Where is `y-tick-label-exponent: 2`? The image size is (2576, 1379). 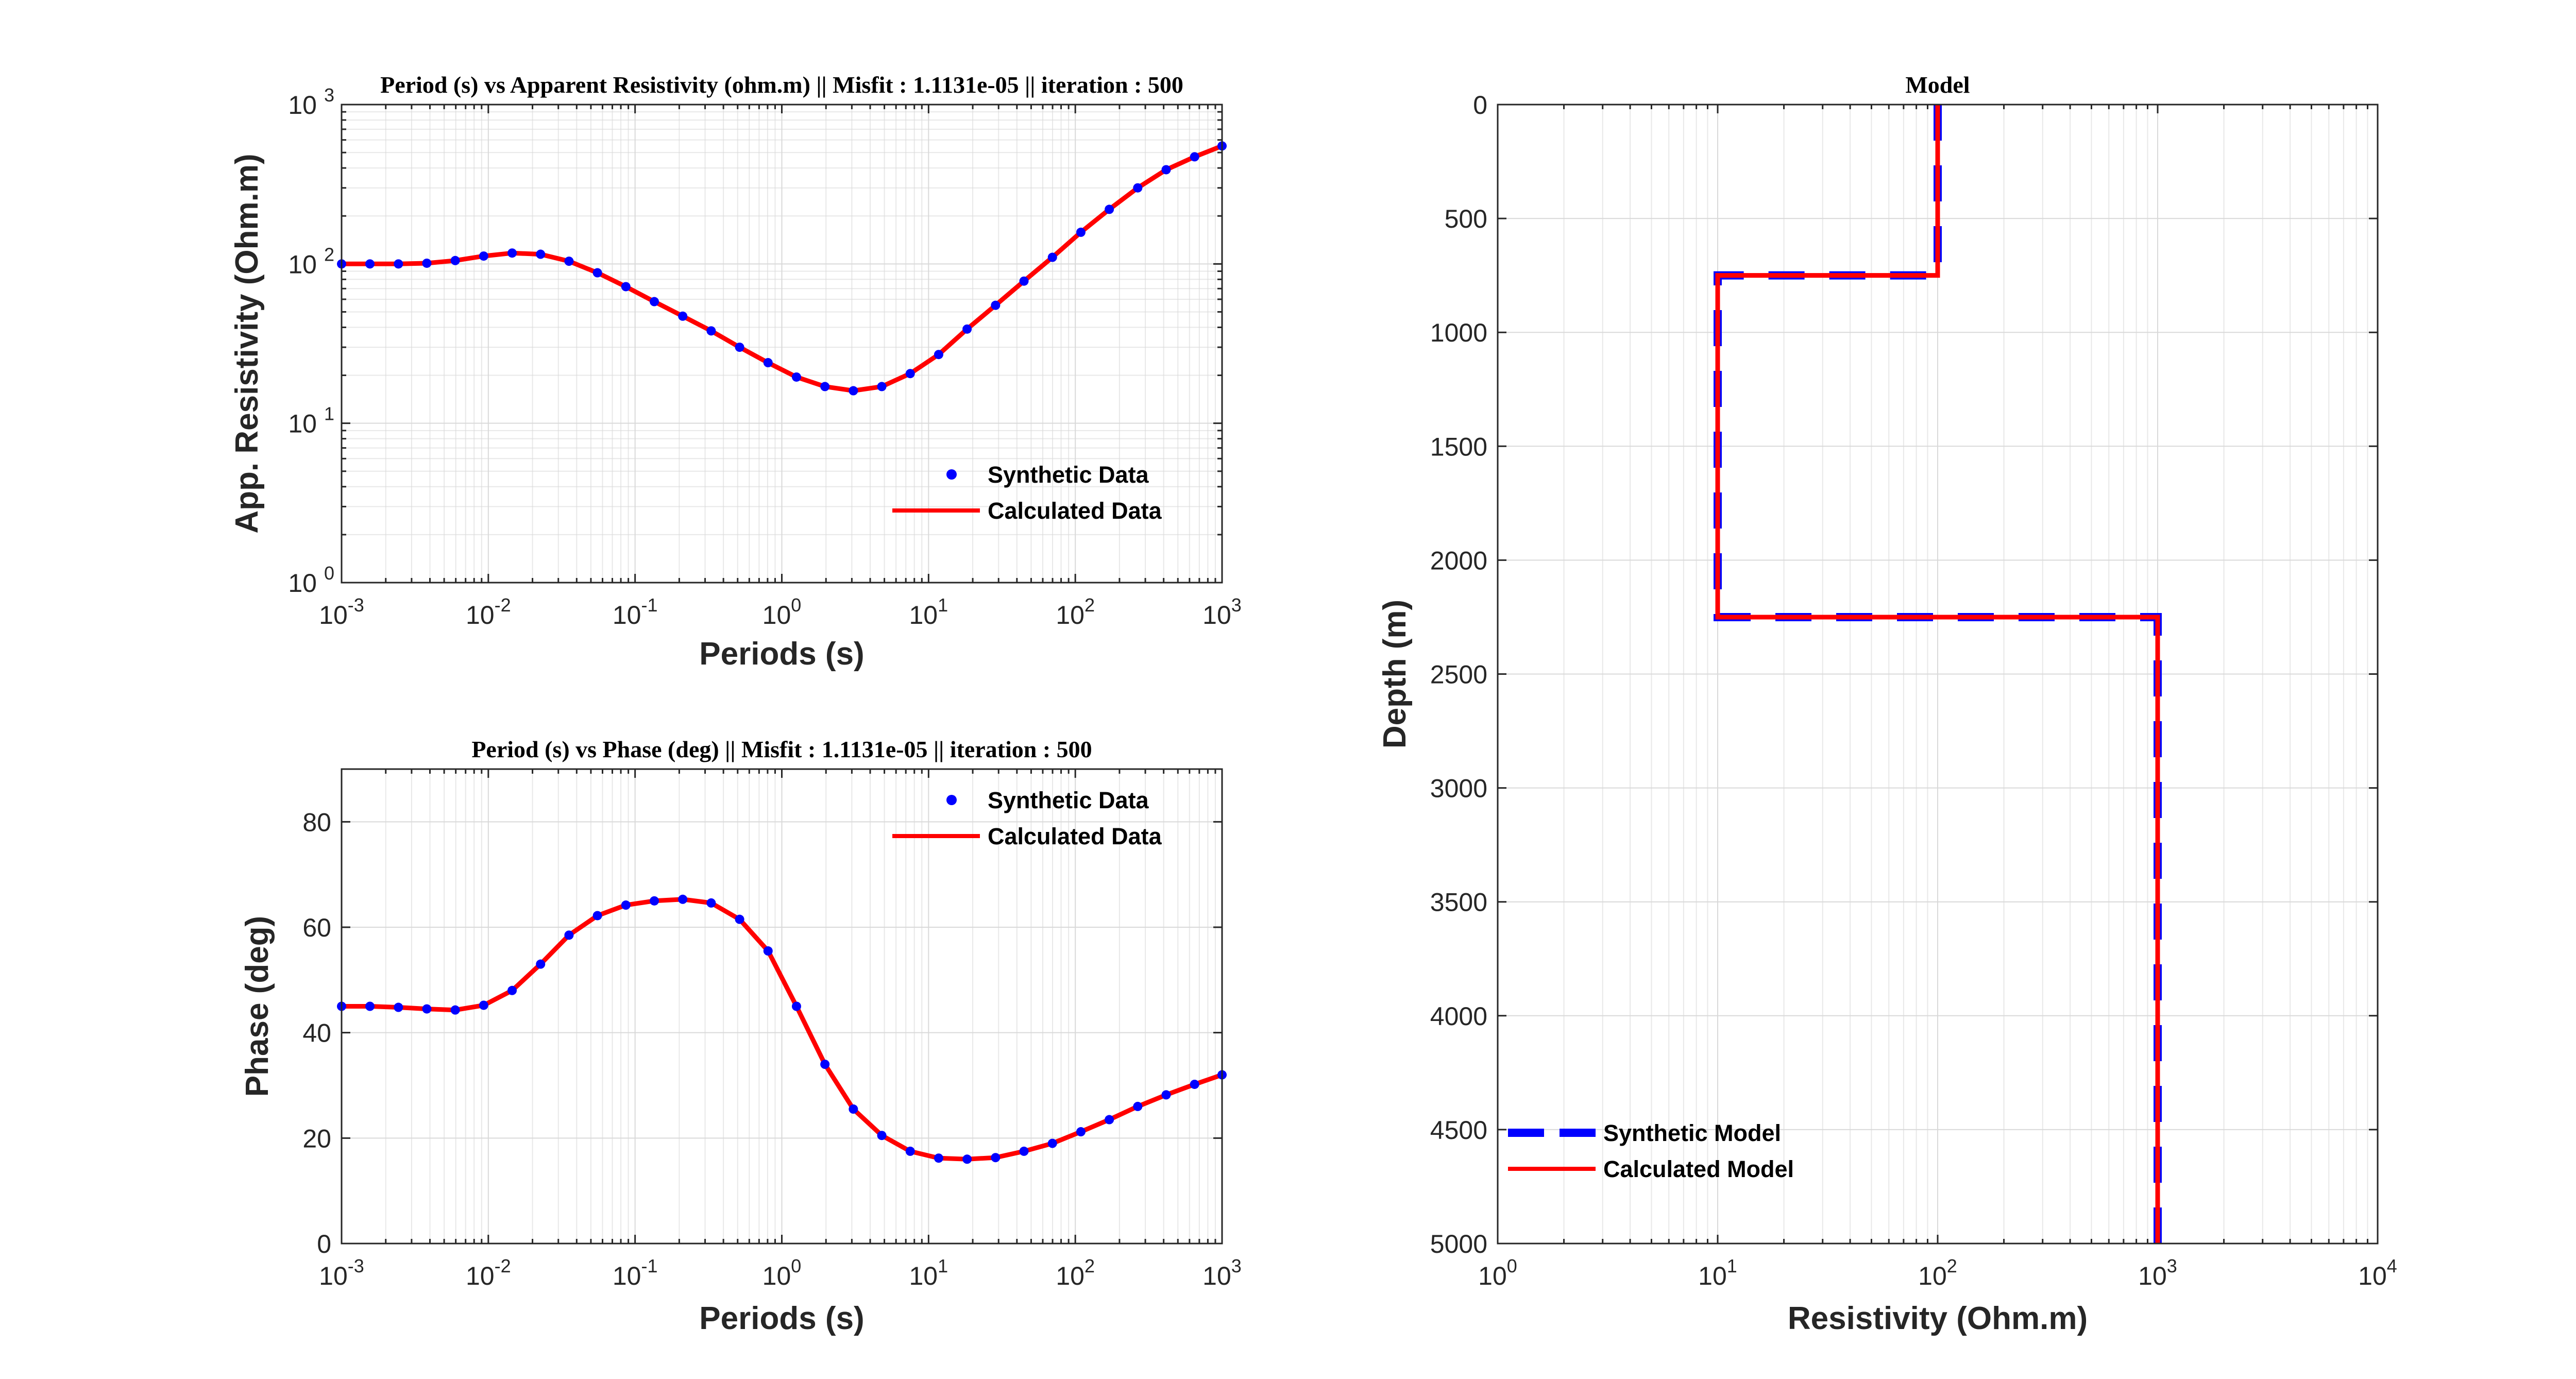
y-tick-label-exponent: 2 is located at coordinates (329, 254).